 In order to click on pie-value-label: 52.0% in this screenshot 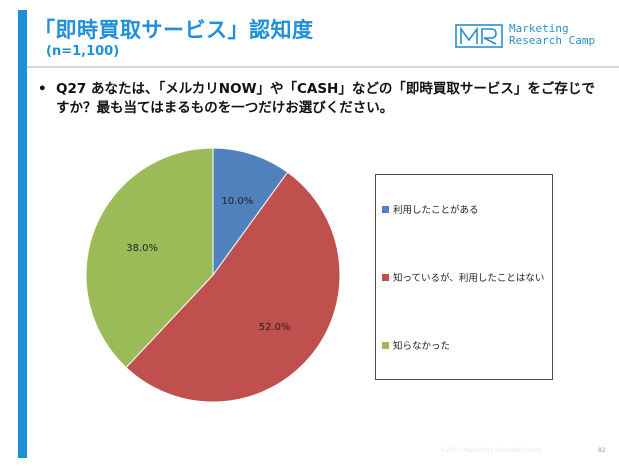, I will do `click(275, 327)`.